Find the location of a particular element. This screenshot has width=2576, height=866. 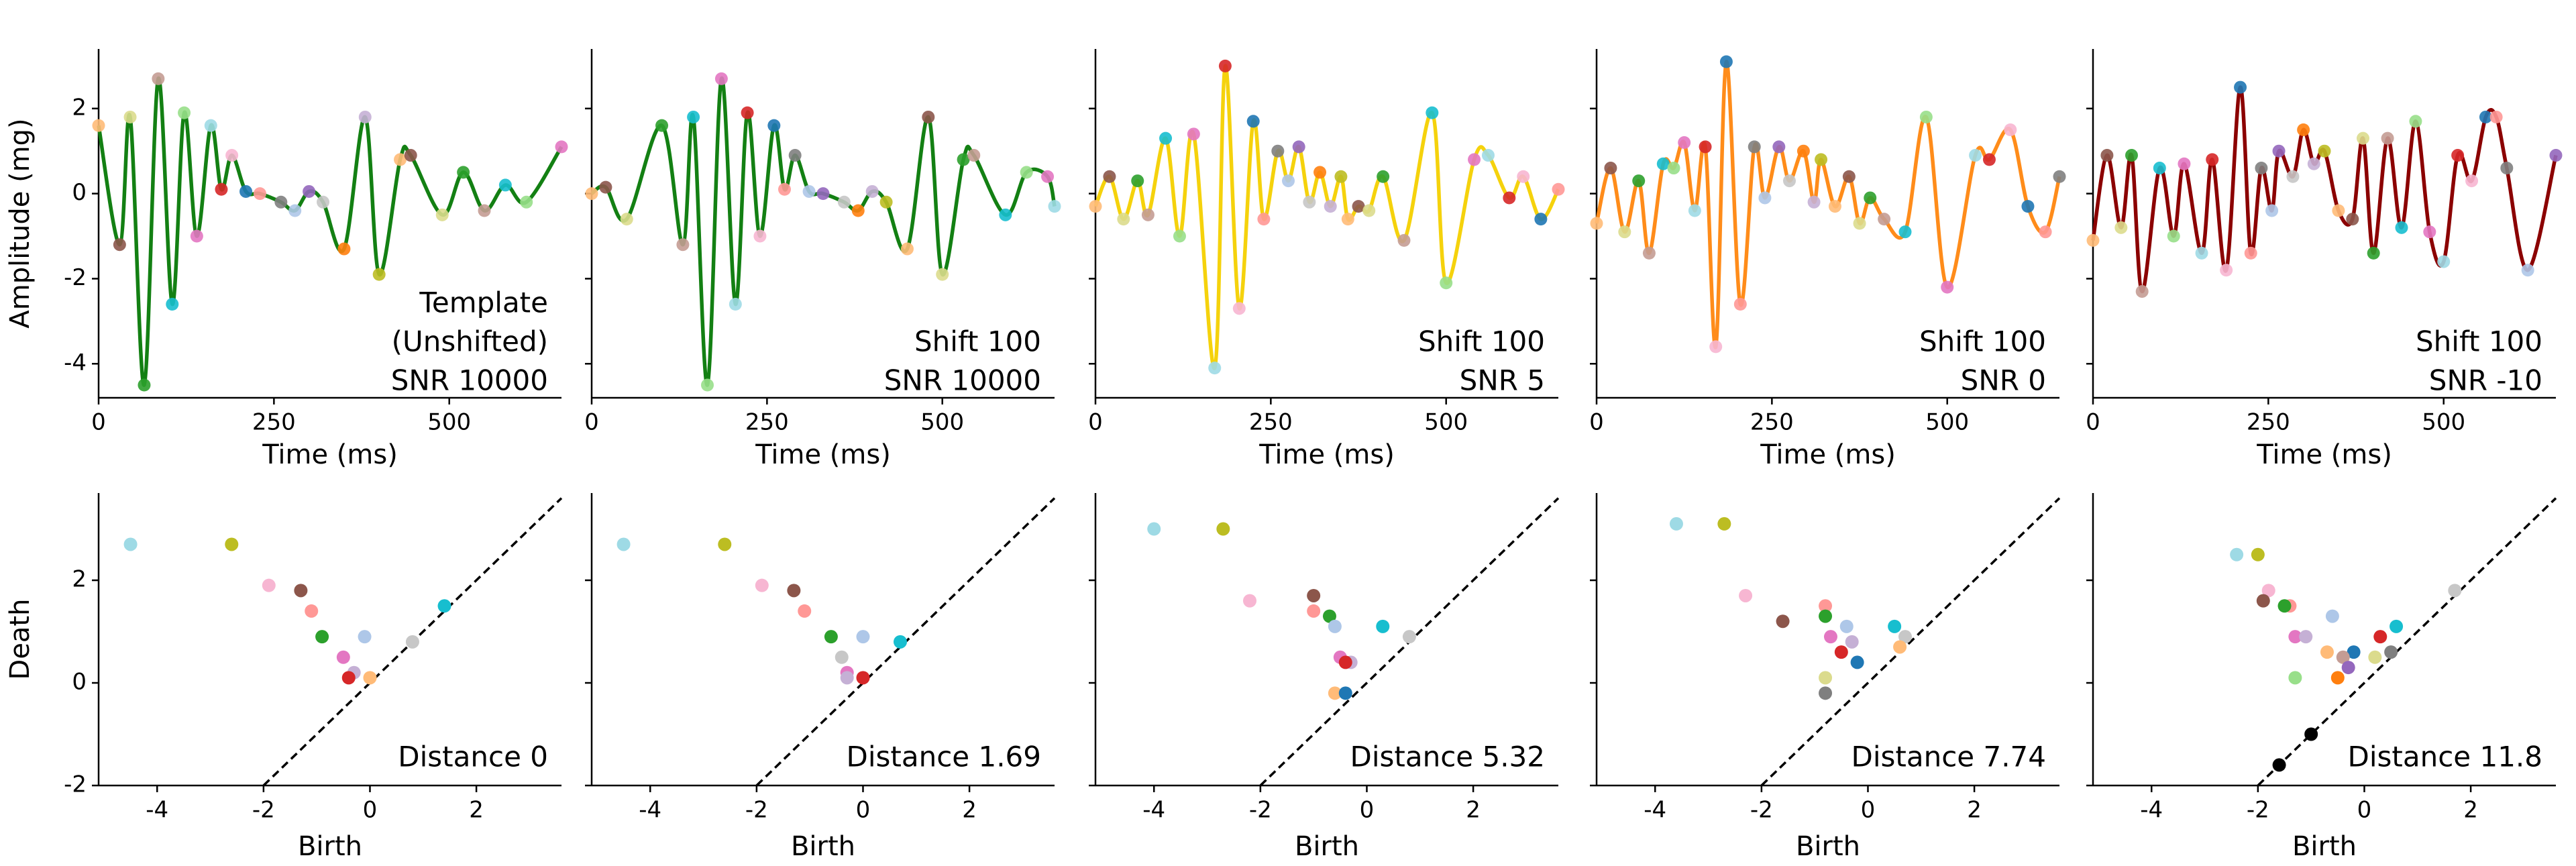

x-tick-label: 500 is located at coordinates (1947, 422).